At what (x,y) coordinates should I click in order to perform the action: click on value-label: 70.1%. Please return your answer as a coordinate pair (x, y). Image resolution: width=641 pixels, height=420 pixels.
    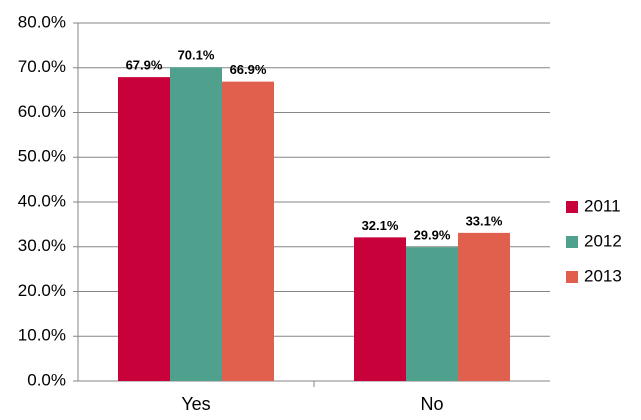
    Looking at the image, I should click on (196, 55).